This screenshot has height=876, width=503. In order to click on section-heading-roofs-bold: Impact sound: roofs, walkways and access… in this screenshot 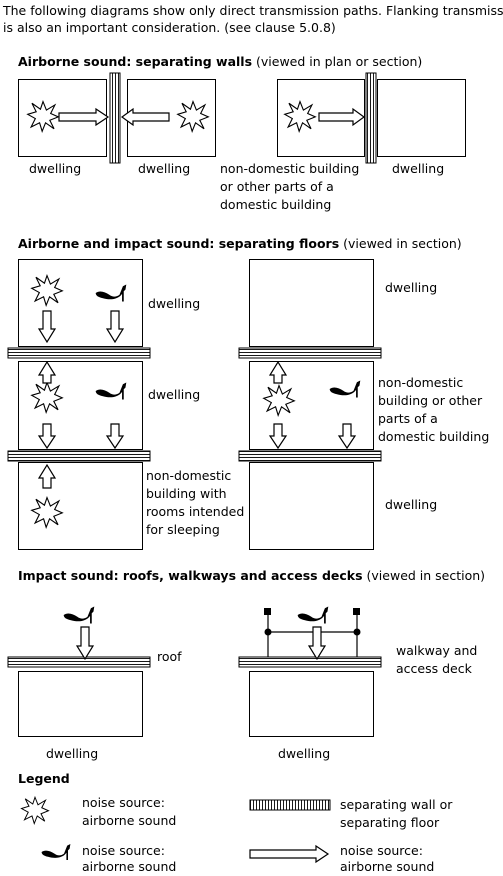, I will do `click(190, 575)`.